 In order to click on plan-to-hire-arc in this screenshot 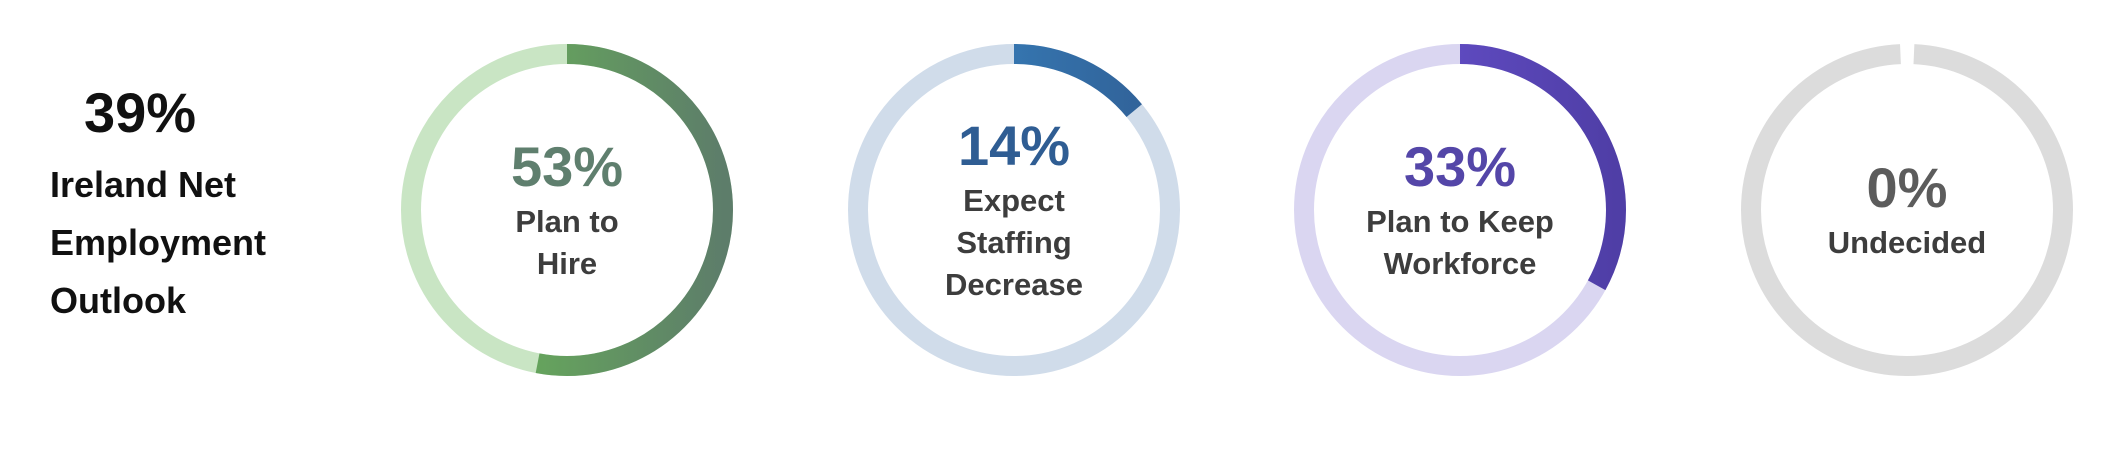, I will do `click(567, 210)`.